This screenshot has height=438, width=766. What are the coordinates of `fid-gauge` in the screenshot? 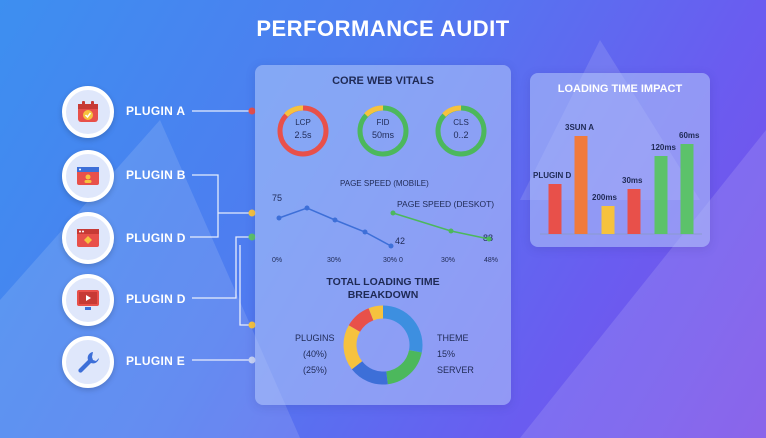 It's located at (383, 131).